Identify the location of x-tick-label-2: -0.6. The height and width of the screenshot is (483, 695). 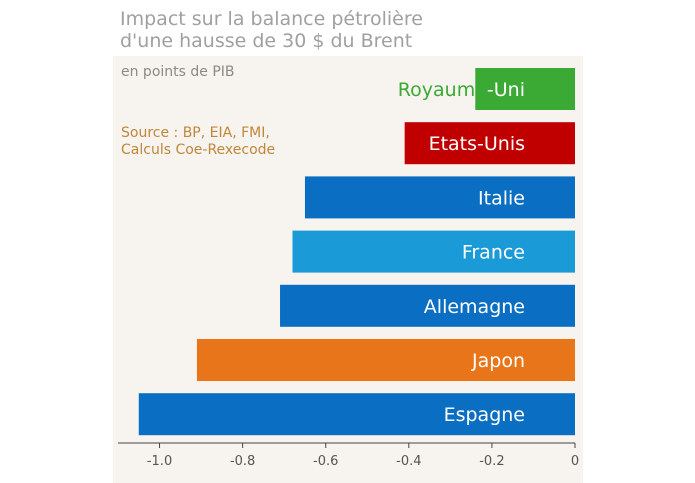
(325, 461).